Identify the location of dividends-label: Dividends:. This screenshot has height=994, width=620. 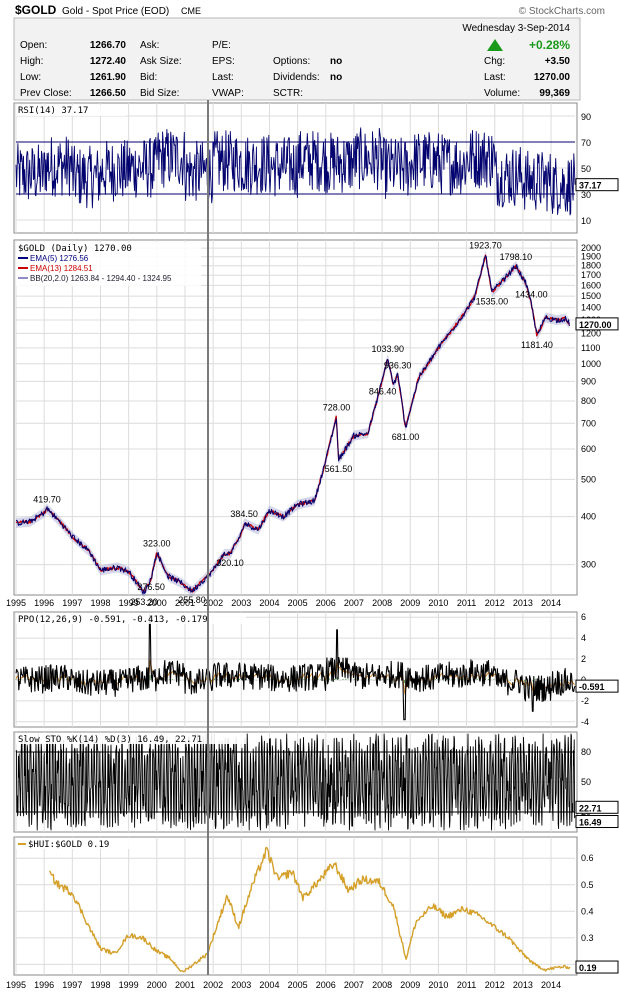
(296, 77).